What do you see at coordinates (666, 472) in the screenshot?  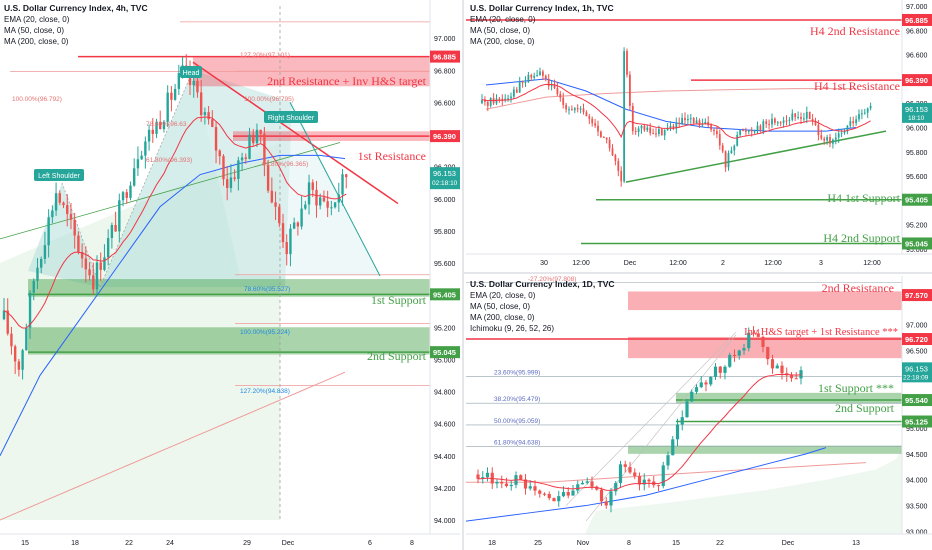 I see `d1-ma200-line` at bounding box center [666, 472].